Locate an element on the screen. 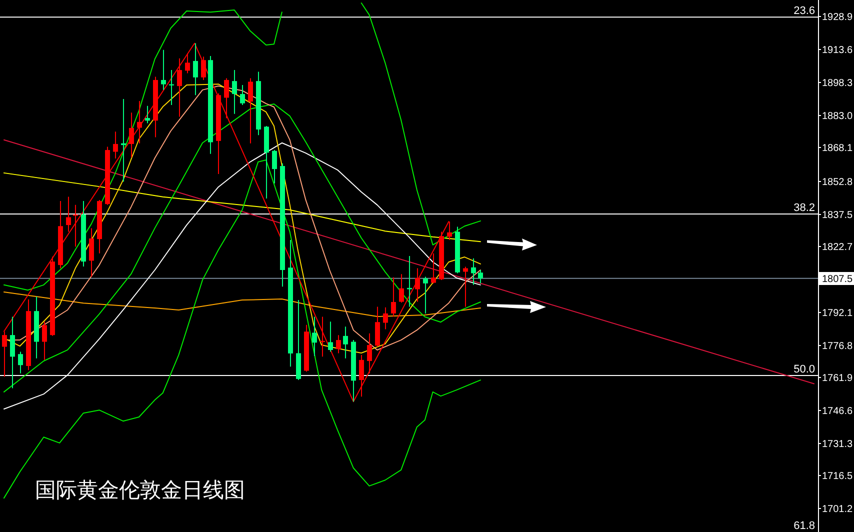 This screenshot has width=854, height=532. annotation: 61.8 is located at coordinates (804, 526).